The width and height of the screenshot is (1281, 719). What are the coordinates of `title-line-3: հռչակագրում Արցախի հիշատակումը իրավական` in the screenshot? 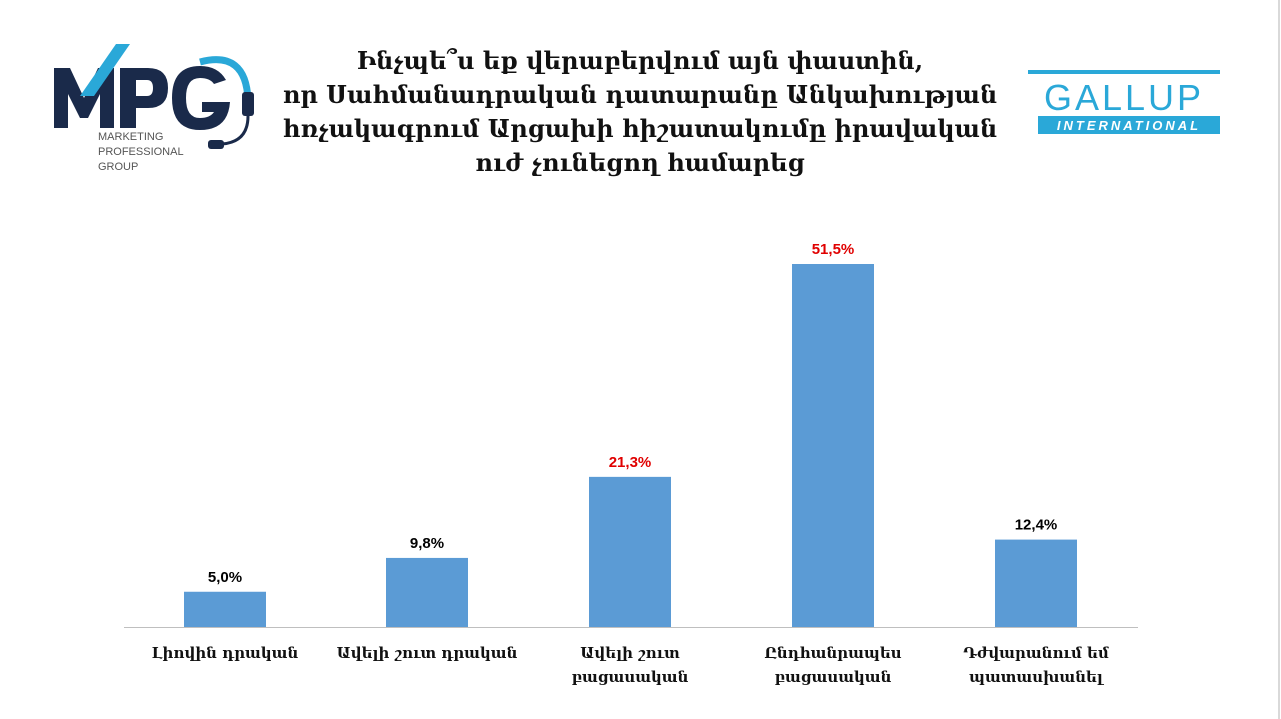 It's located at (640, 128).